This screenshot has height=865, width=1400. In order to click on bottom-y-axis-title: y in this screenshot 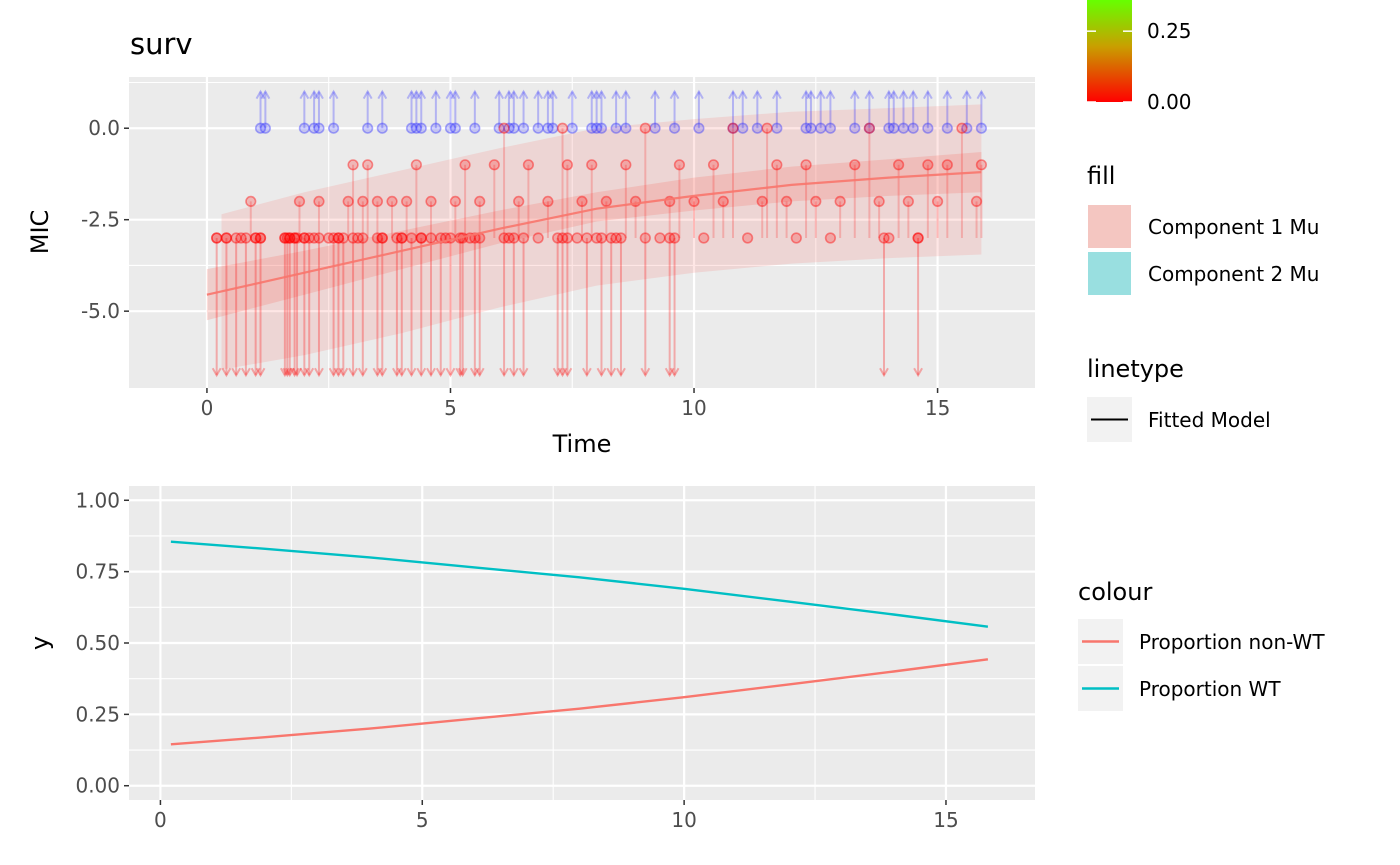, I will do `click(40, 643)`.